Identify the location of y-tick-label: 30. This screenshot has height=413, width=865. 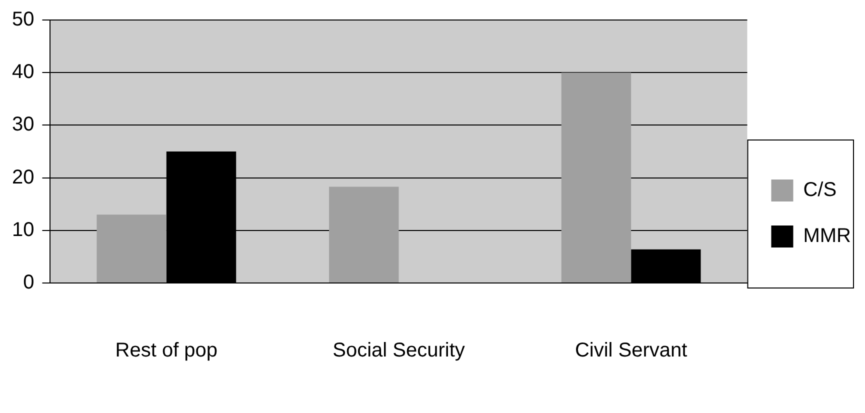
(23, 125).